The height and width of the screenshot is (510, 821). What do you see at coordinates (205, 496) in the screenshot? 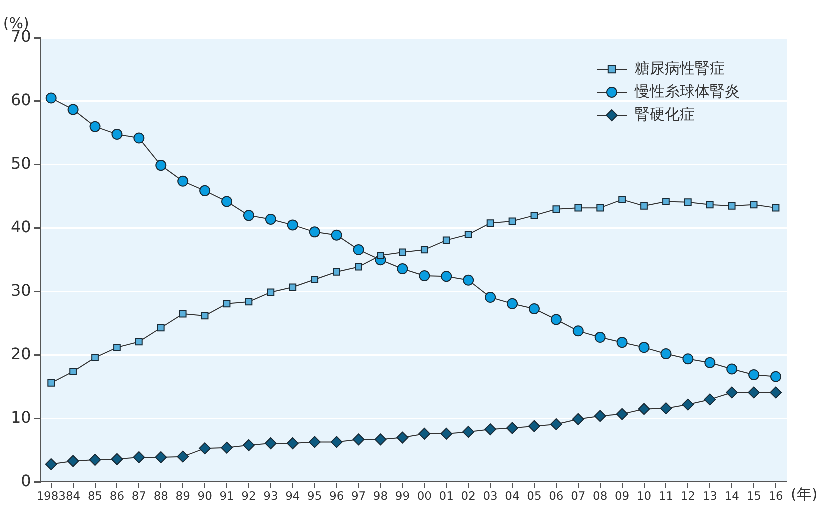
I see `x-tick-label: 90` at bounding box center [205, 496].